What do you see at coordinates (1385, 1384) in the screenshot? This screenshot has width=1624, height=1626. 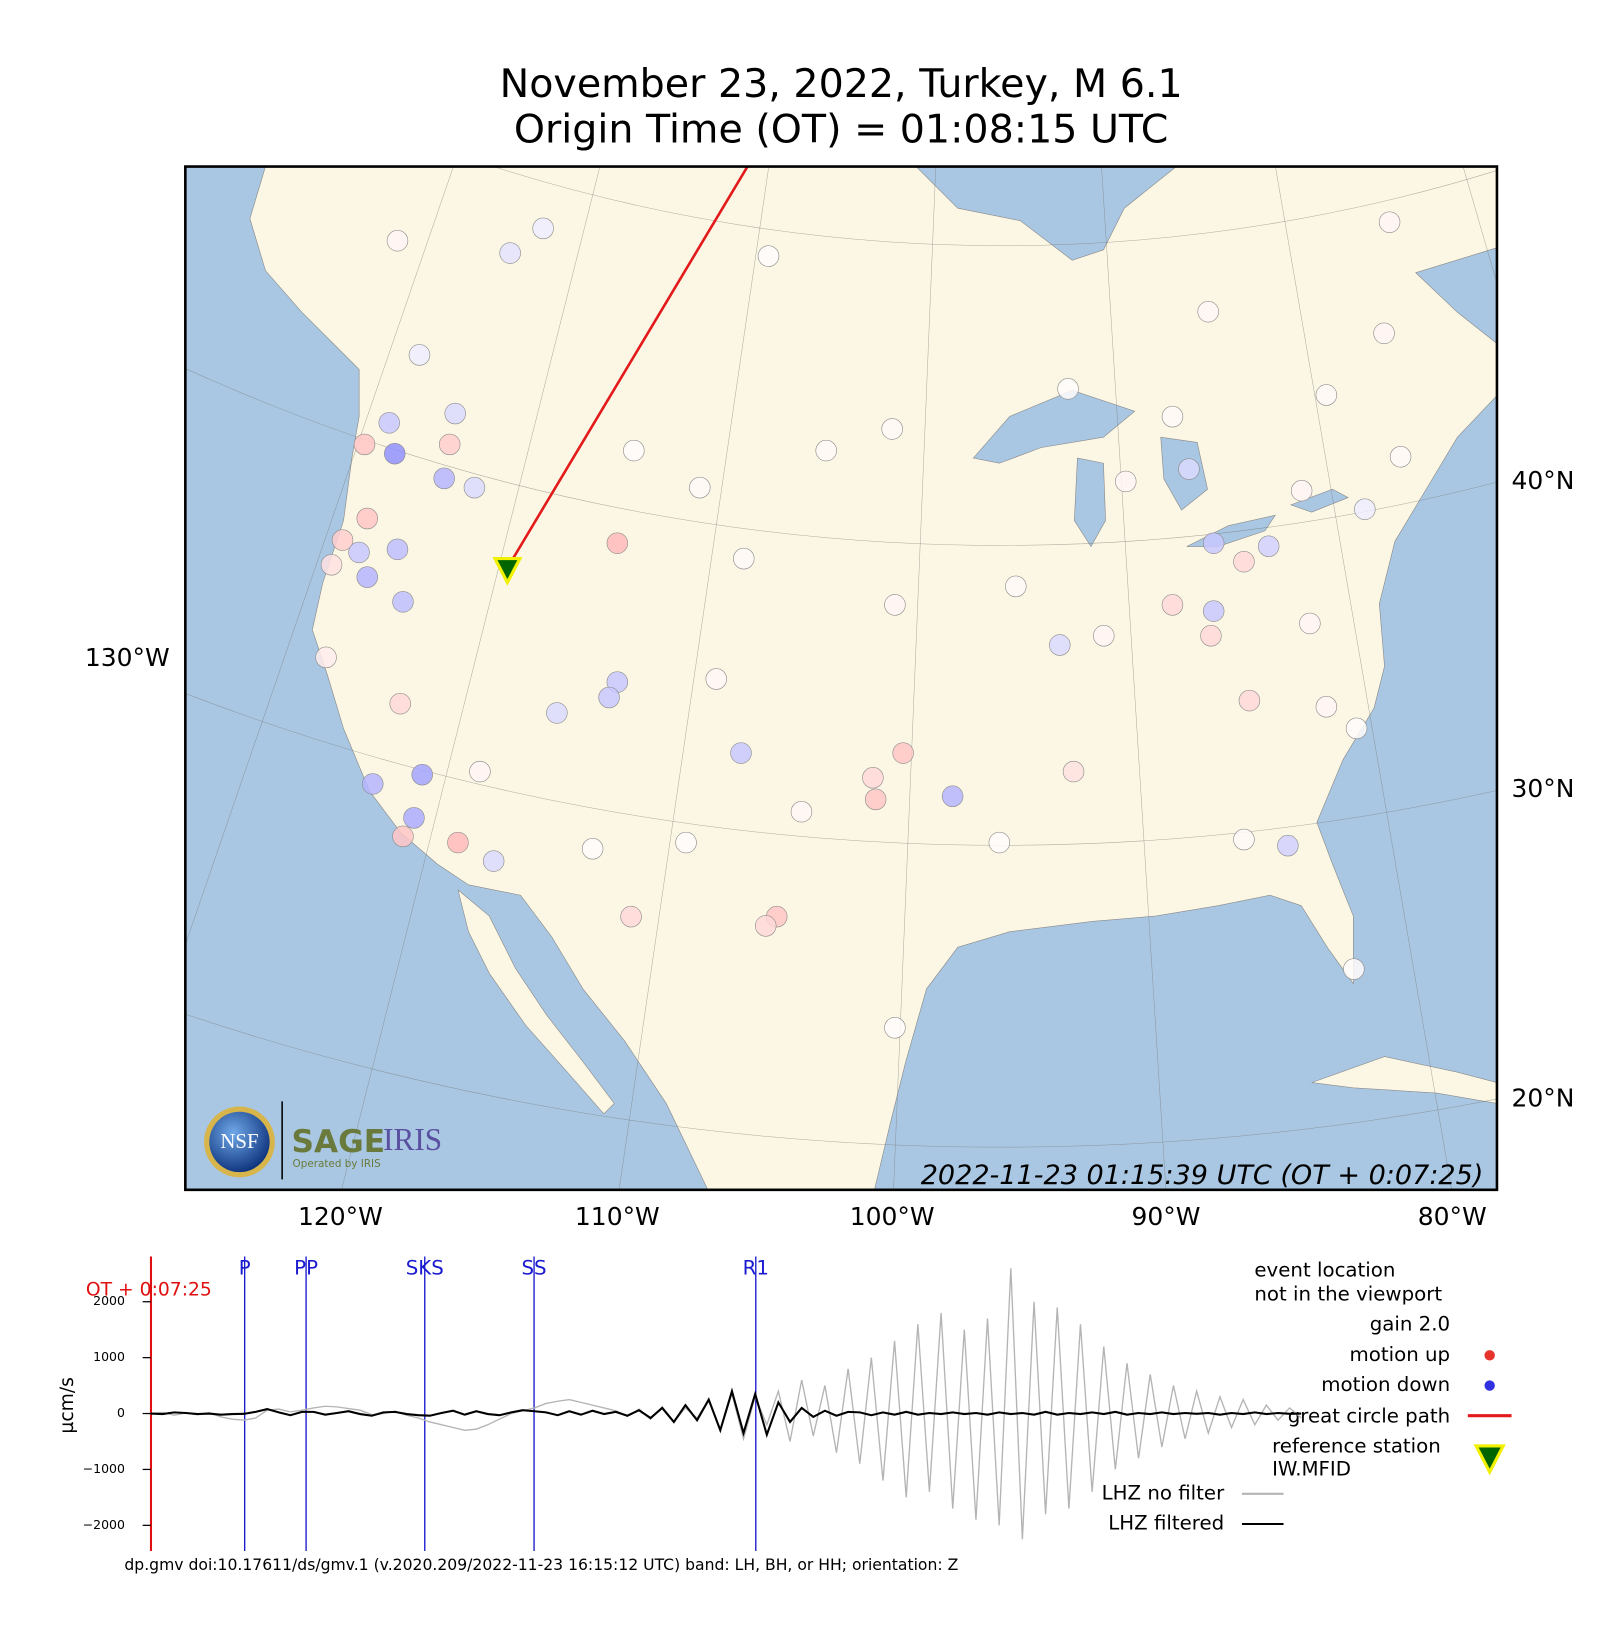 I see `legend-text: motion down` at bounding box center [1385, 1384].